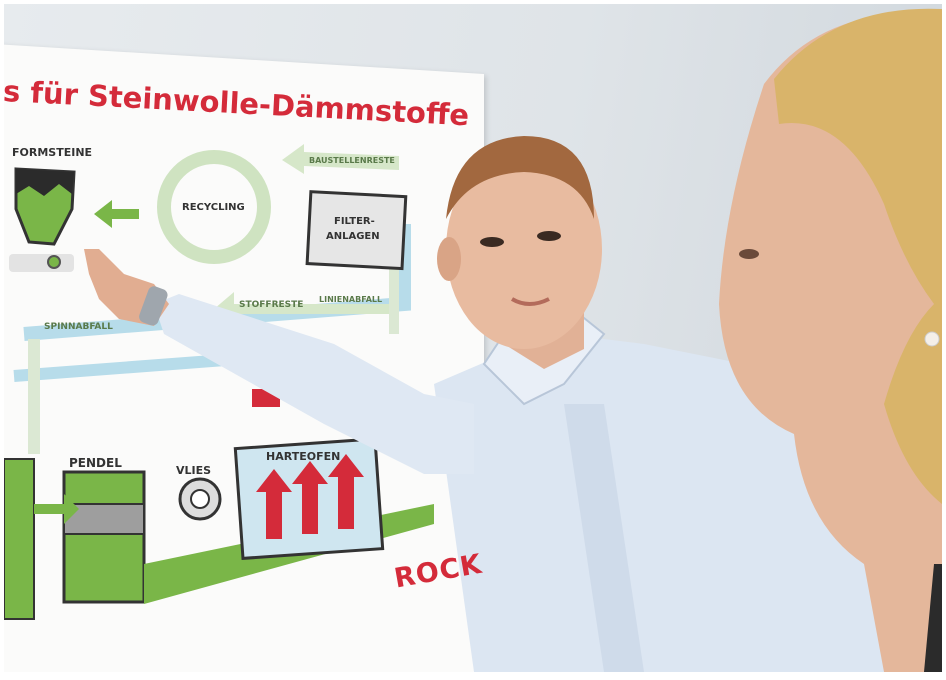 The height and width of the screenshot is (680, 946). Describe the element at coordinates (356, 230) in the screenshot. I see `filteranlagen-box` at that location.